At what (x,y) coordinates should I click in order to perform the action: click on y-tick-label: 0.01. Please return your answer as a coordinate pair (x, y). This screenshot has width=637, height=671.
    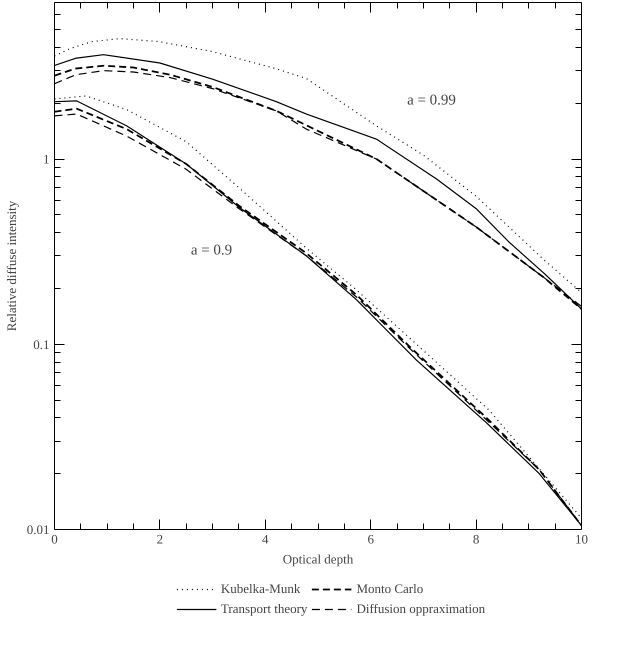
    Looking at the image, I should click on (38, 529).